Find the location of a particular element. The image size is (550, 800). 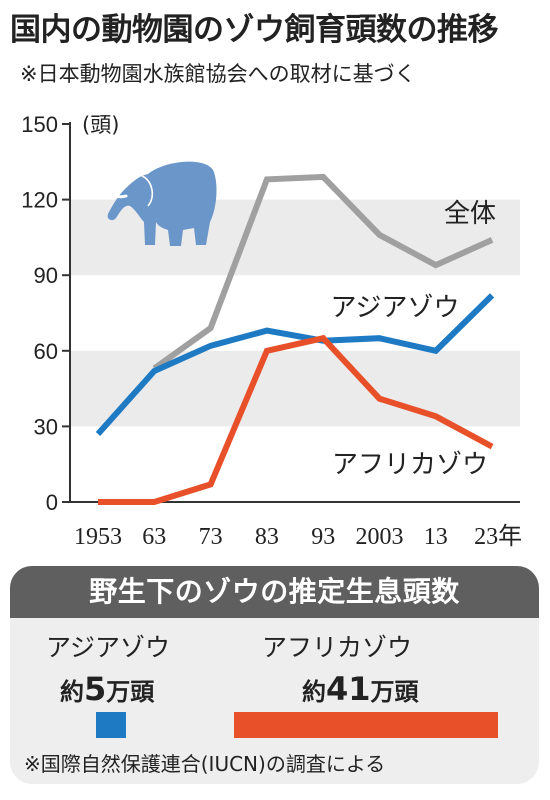

african-value-number: 41 is located at coordinates (348, 689).